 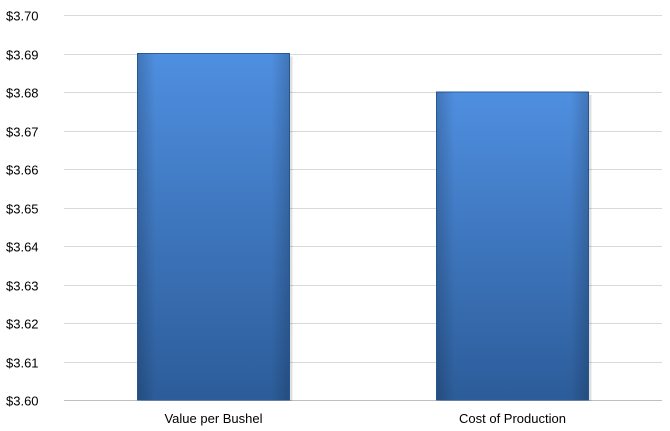 What do you see at coordinates (22, 247) in the screenshot?
I see `y-tick-label: $3.64` at bounding box center [22, 247].